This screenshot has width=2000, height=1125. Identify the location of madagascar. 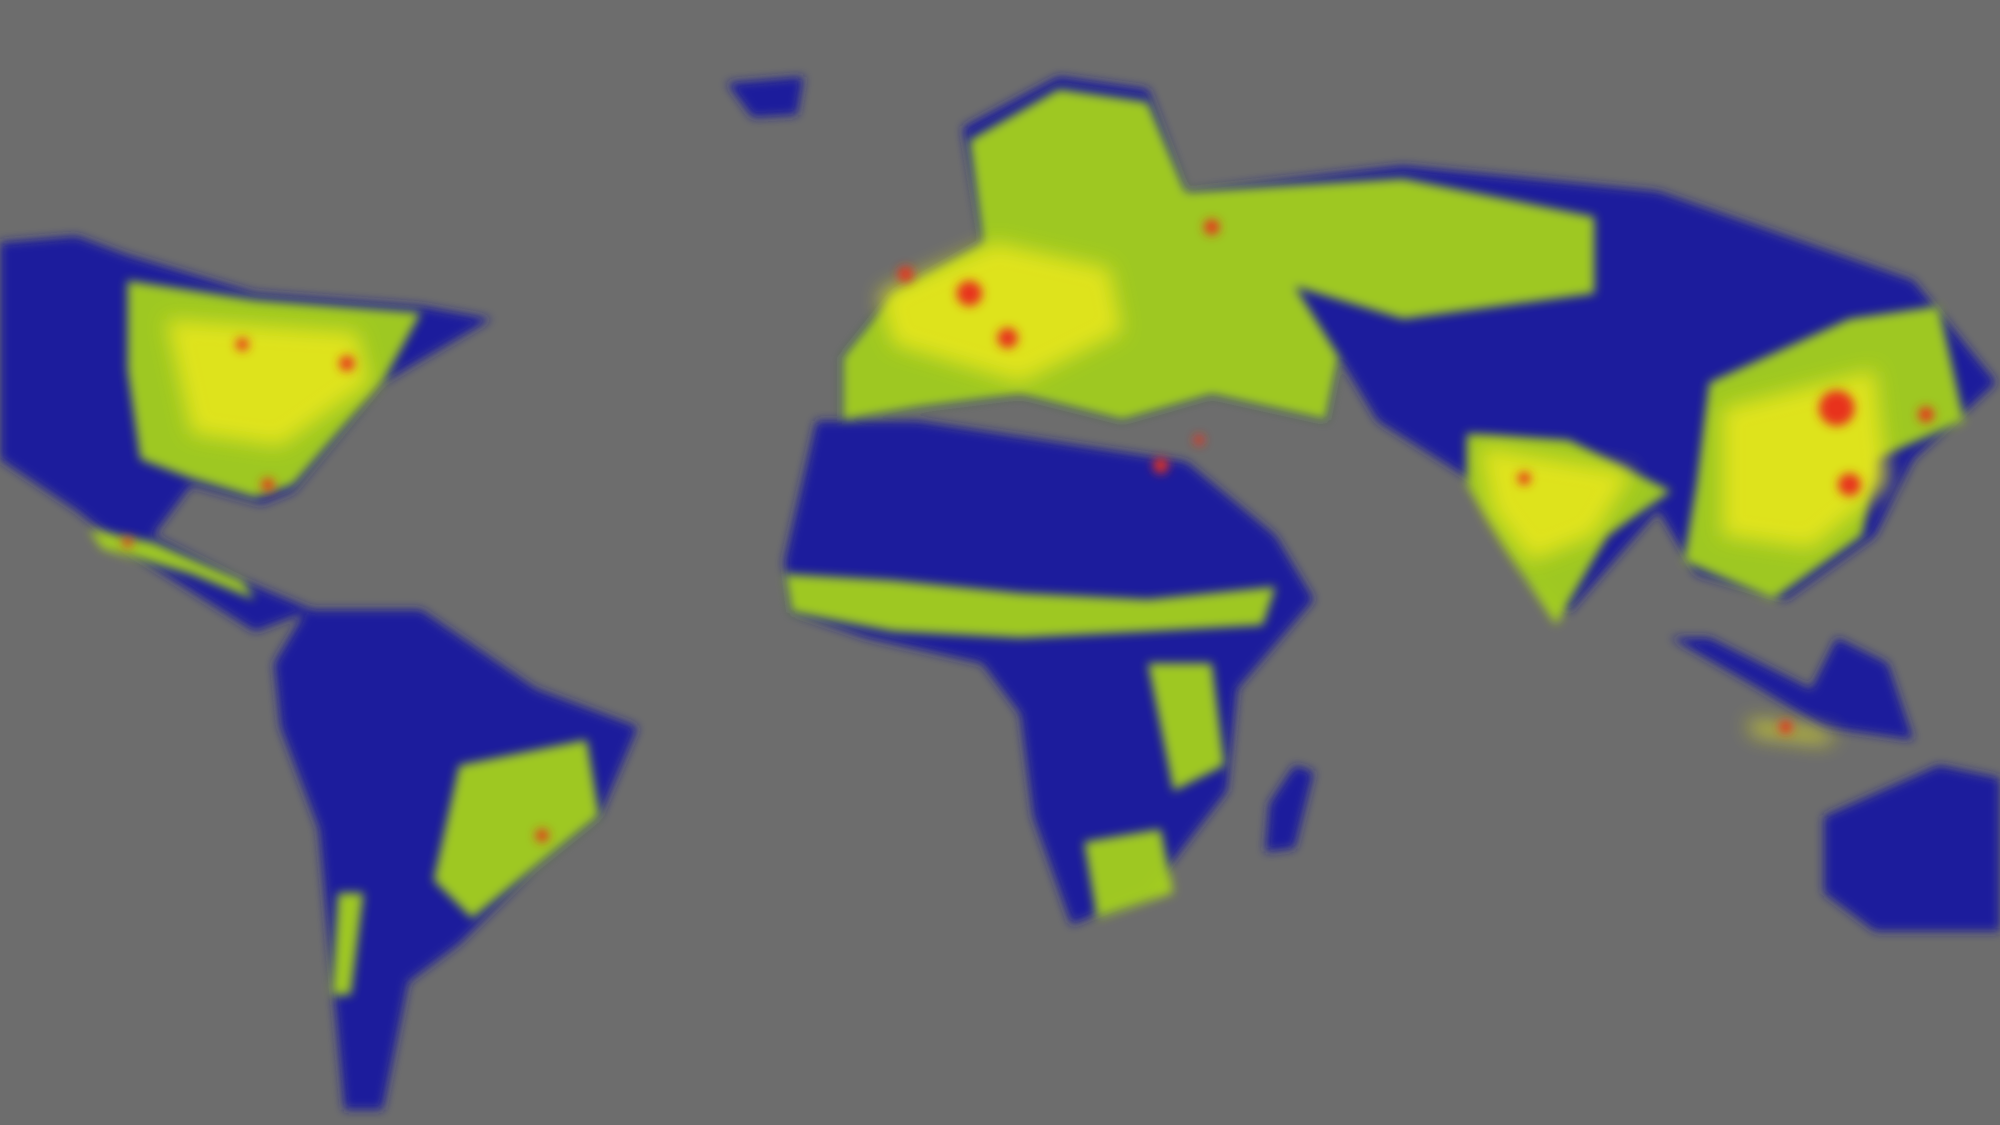
(1289, 809).